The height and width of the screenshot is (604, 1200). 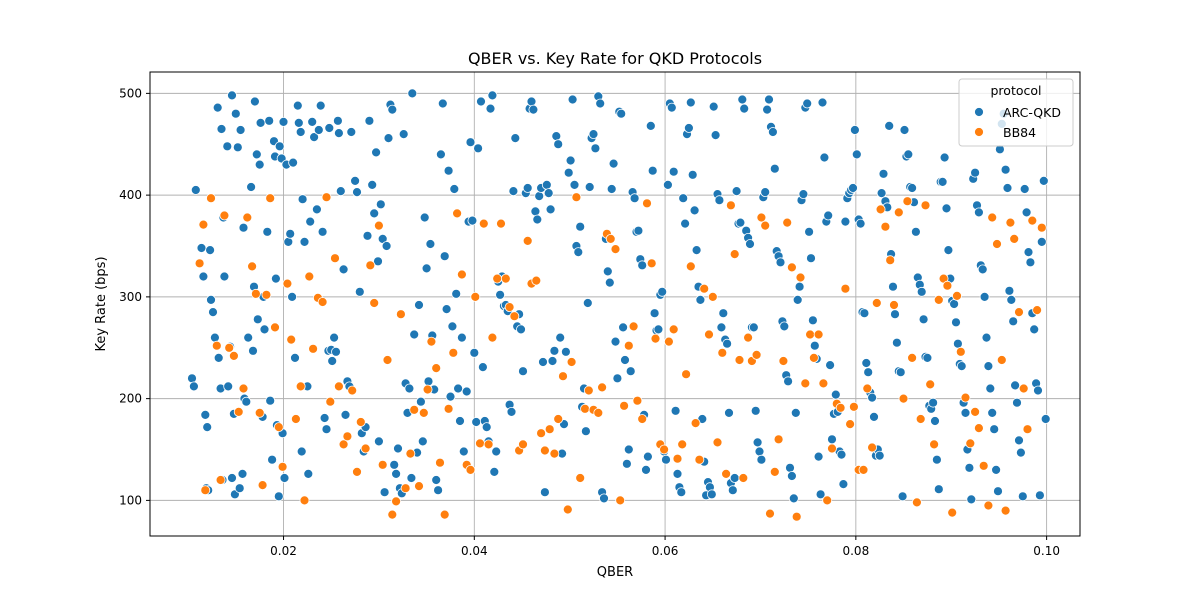 I want to click on y-tick-label: 100, so click(x=130, y=500).